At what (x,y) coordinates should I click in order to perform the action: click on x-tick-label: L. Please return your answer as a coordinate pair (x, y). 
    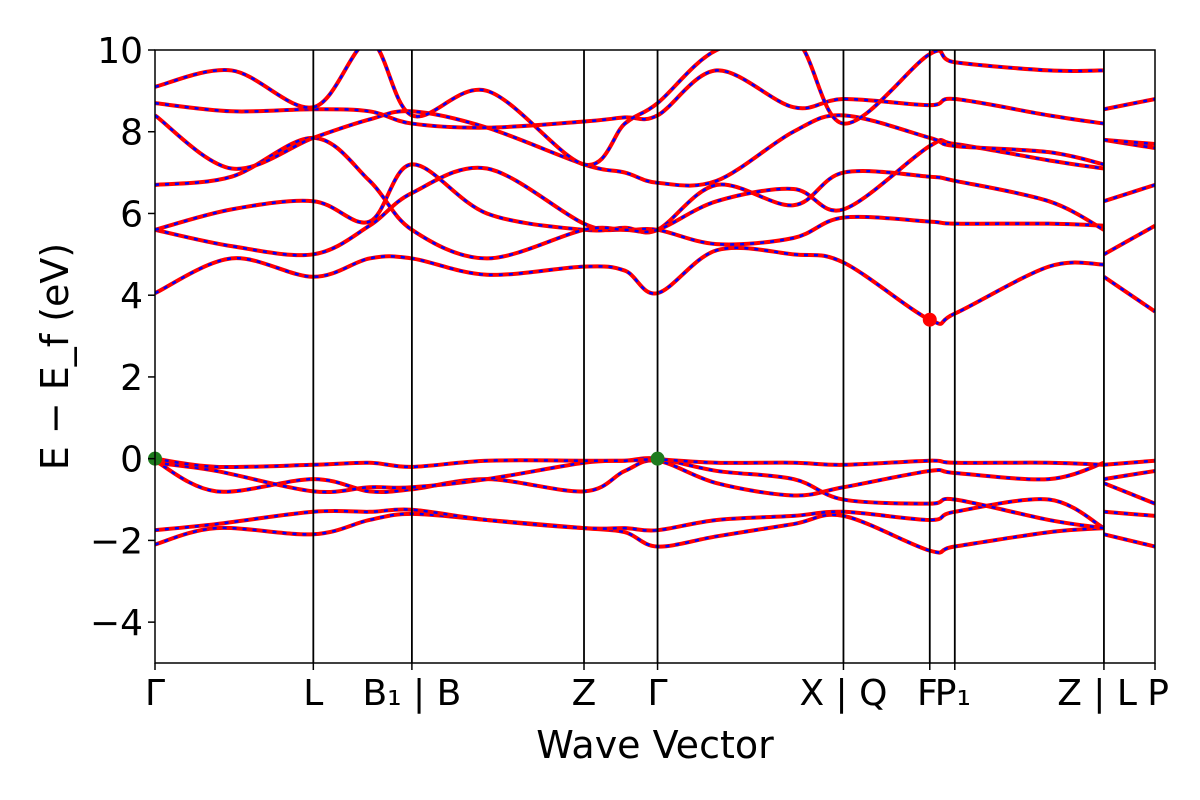
    Looking at the image, I should click on (313, 693).